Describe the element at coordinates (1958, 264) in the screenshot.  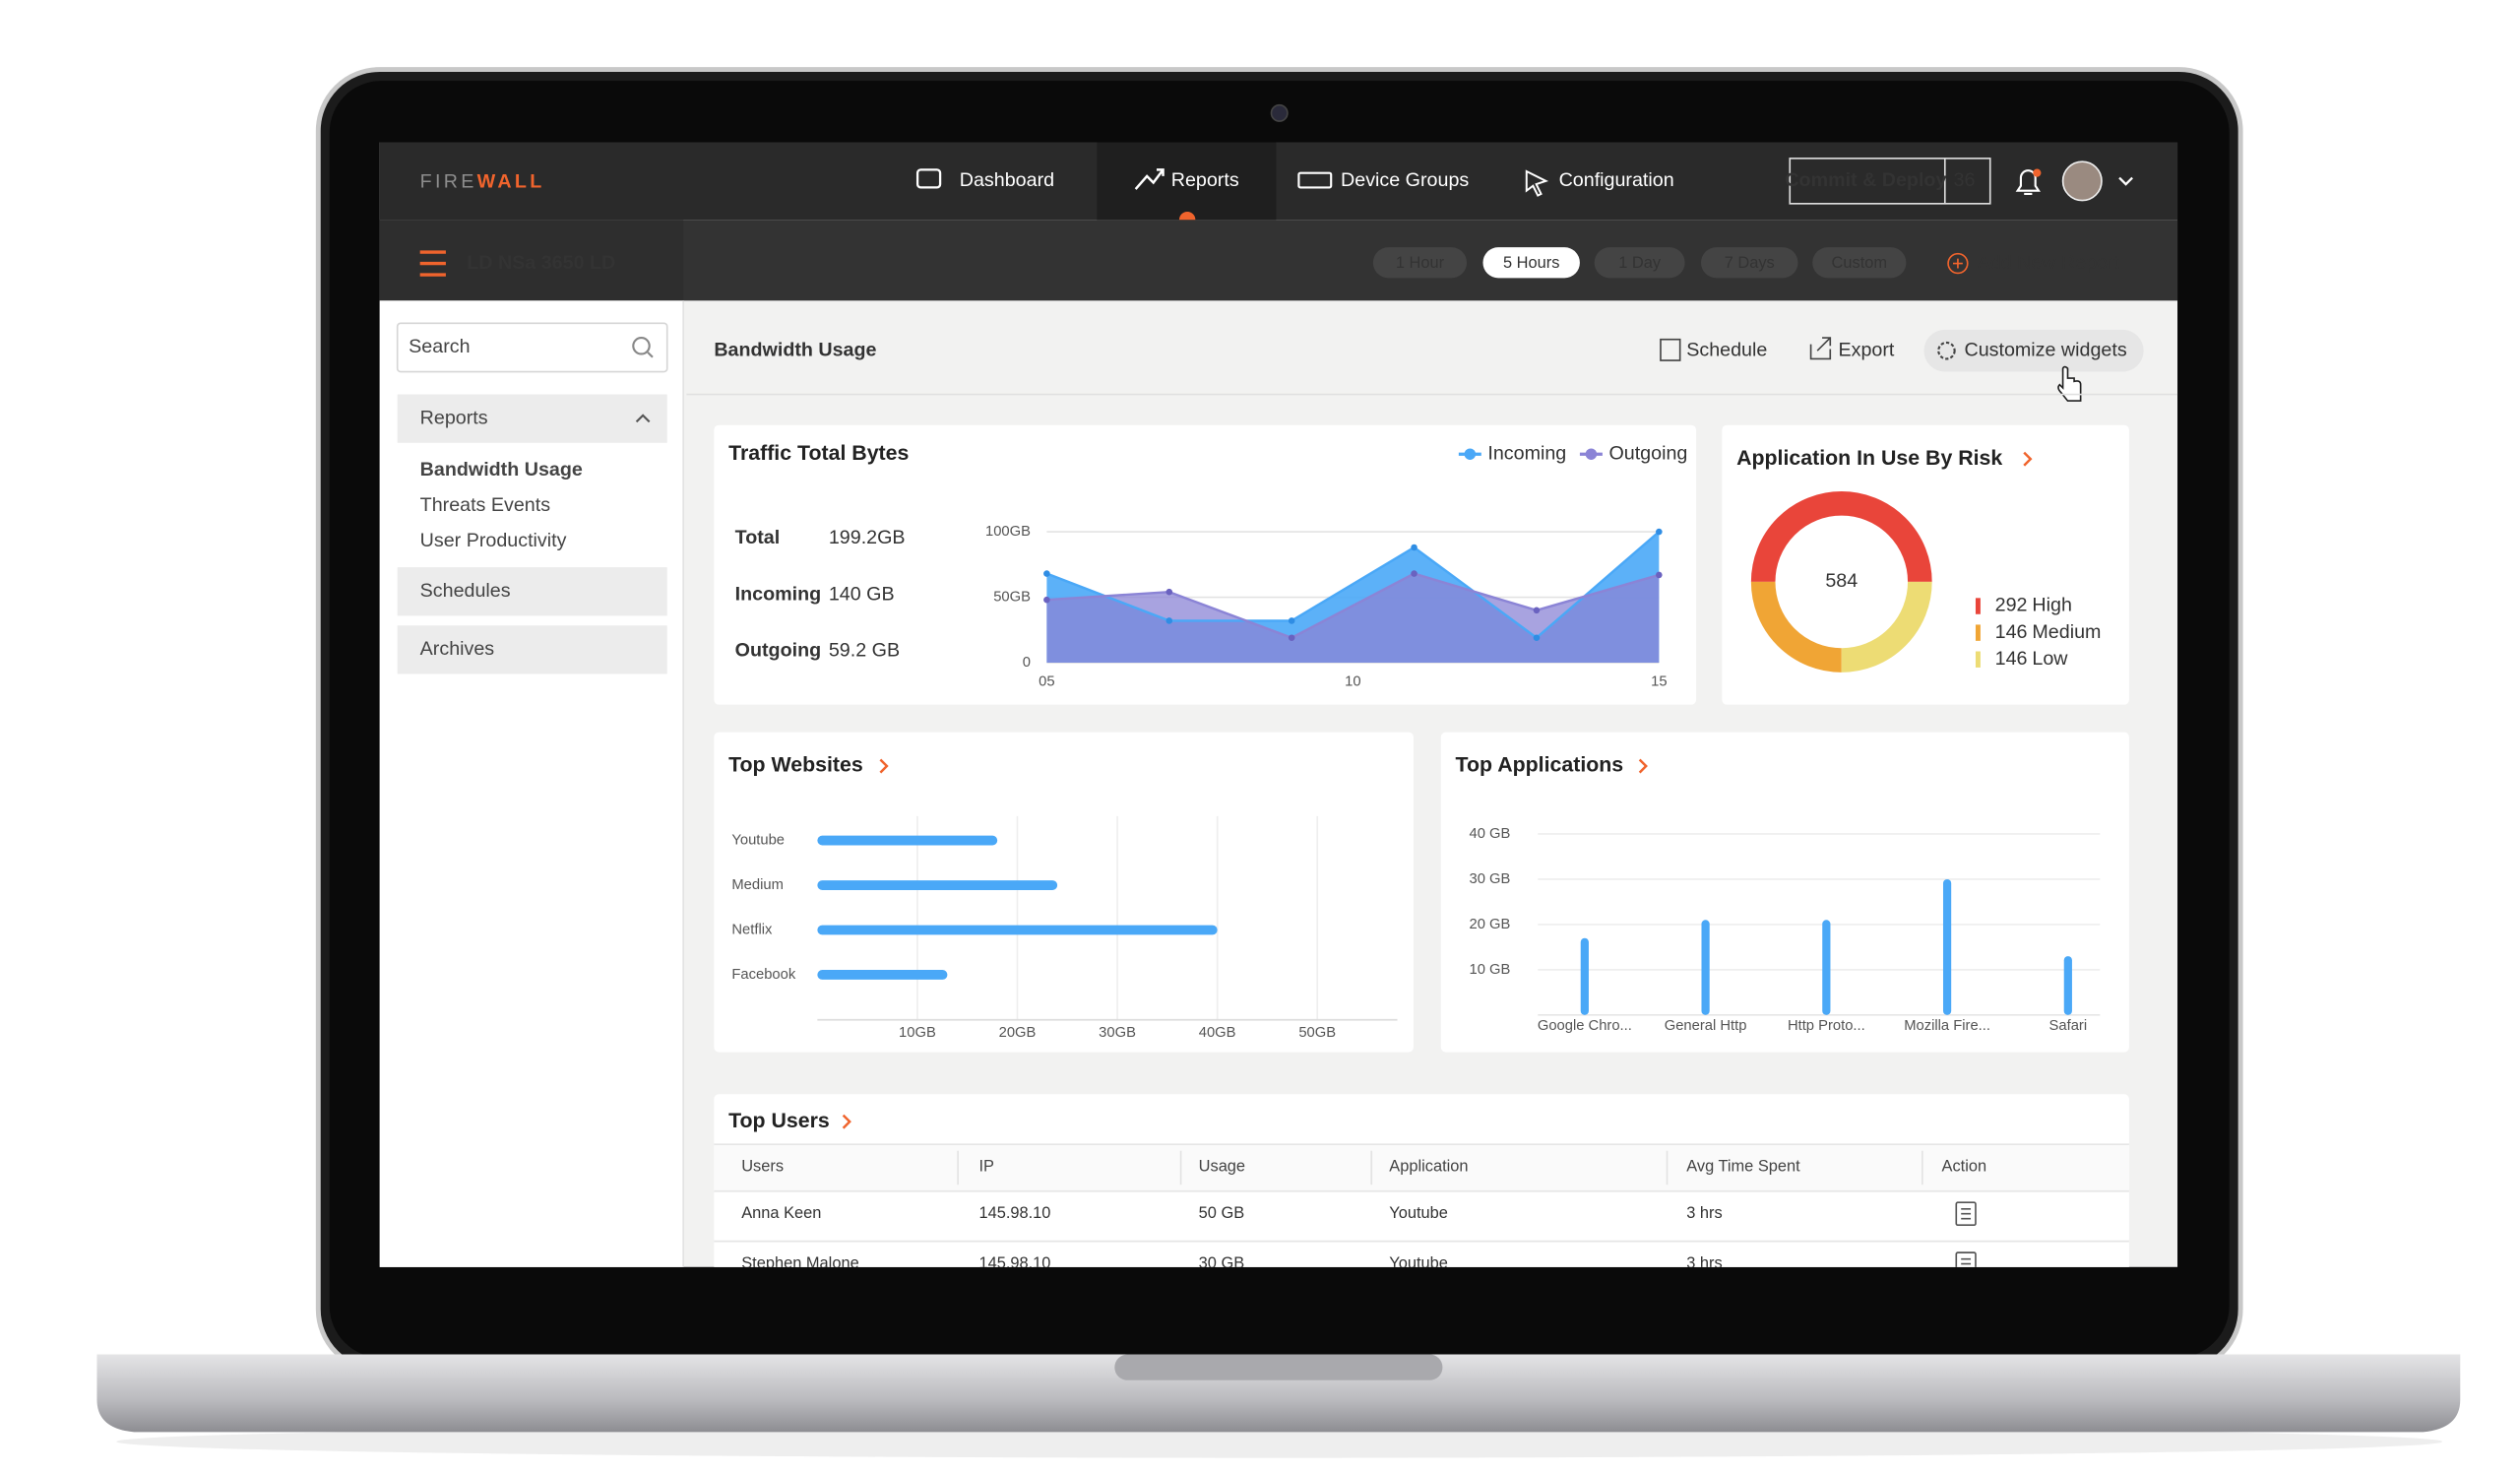
I see `plus` at that location.